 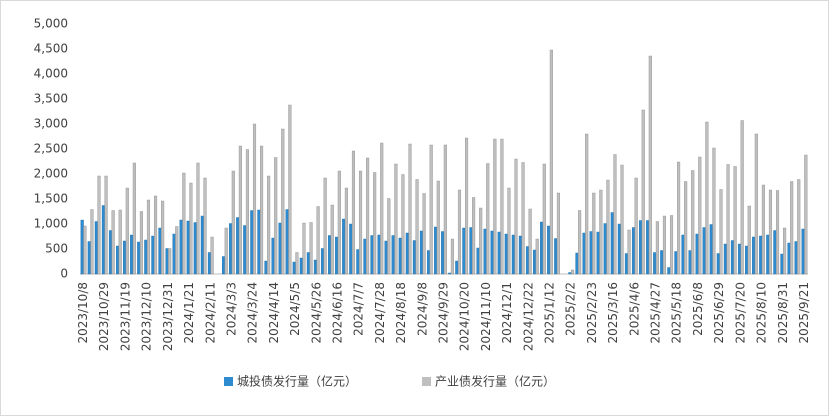 I want to click on x-tick-label: 2025/1/12, so click(x=550, y=313).